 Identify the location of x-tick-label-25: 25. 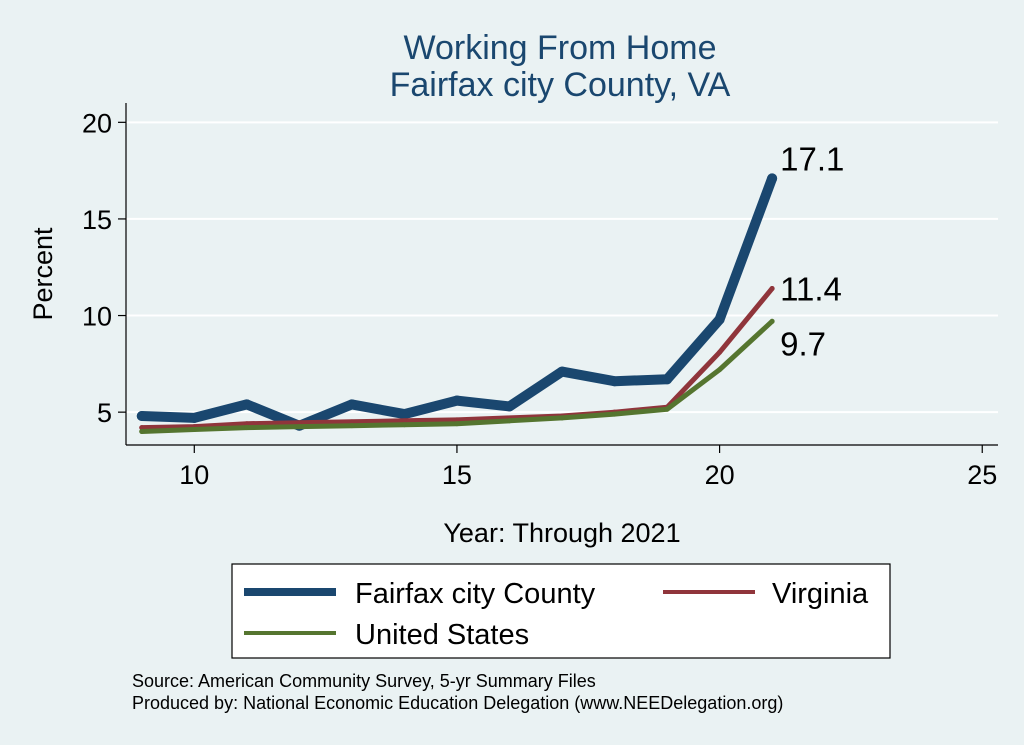
(982, 475).